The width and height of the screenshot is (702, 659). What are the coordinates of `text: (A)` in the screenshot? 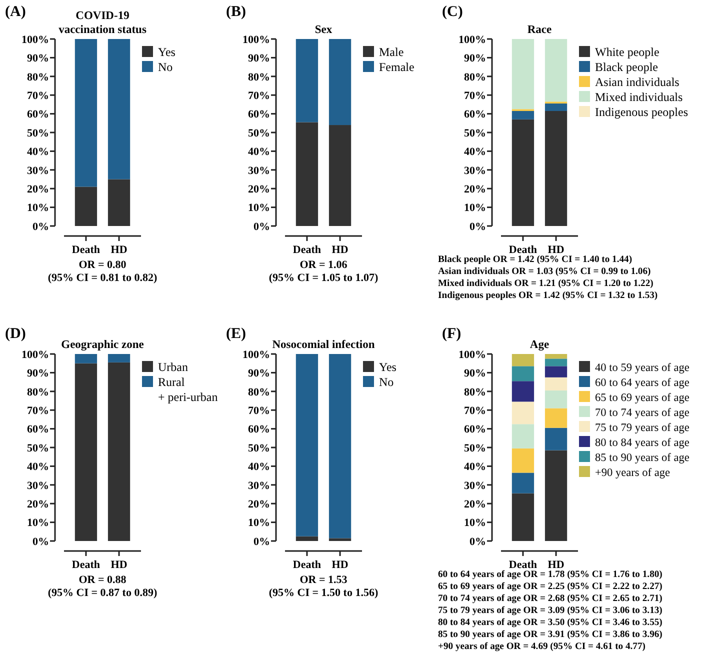 It's located at (15, 12).